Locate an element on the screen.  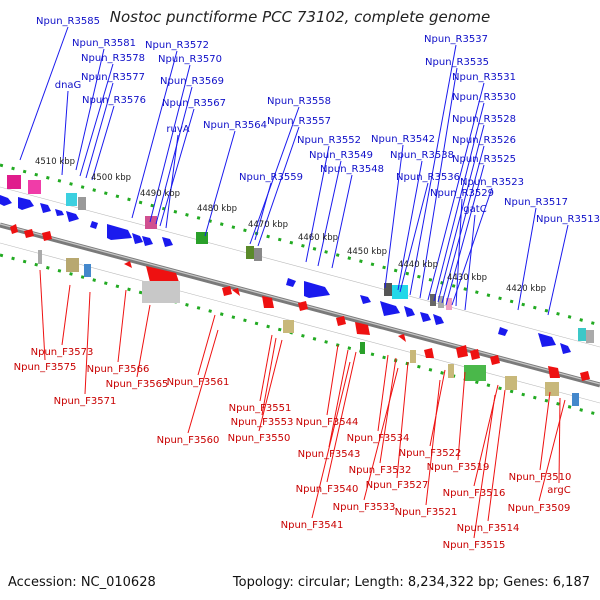
reverse-gene-label: Npun_F3514 is located at coordinates (488, 528).